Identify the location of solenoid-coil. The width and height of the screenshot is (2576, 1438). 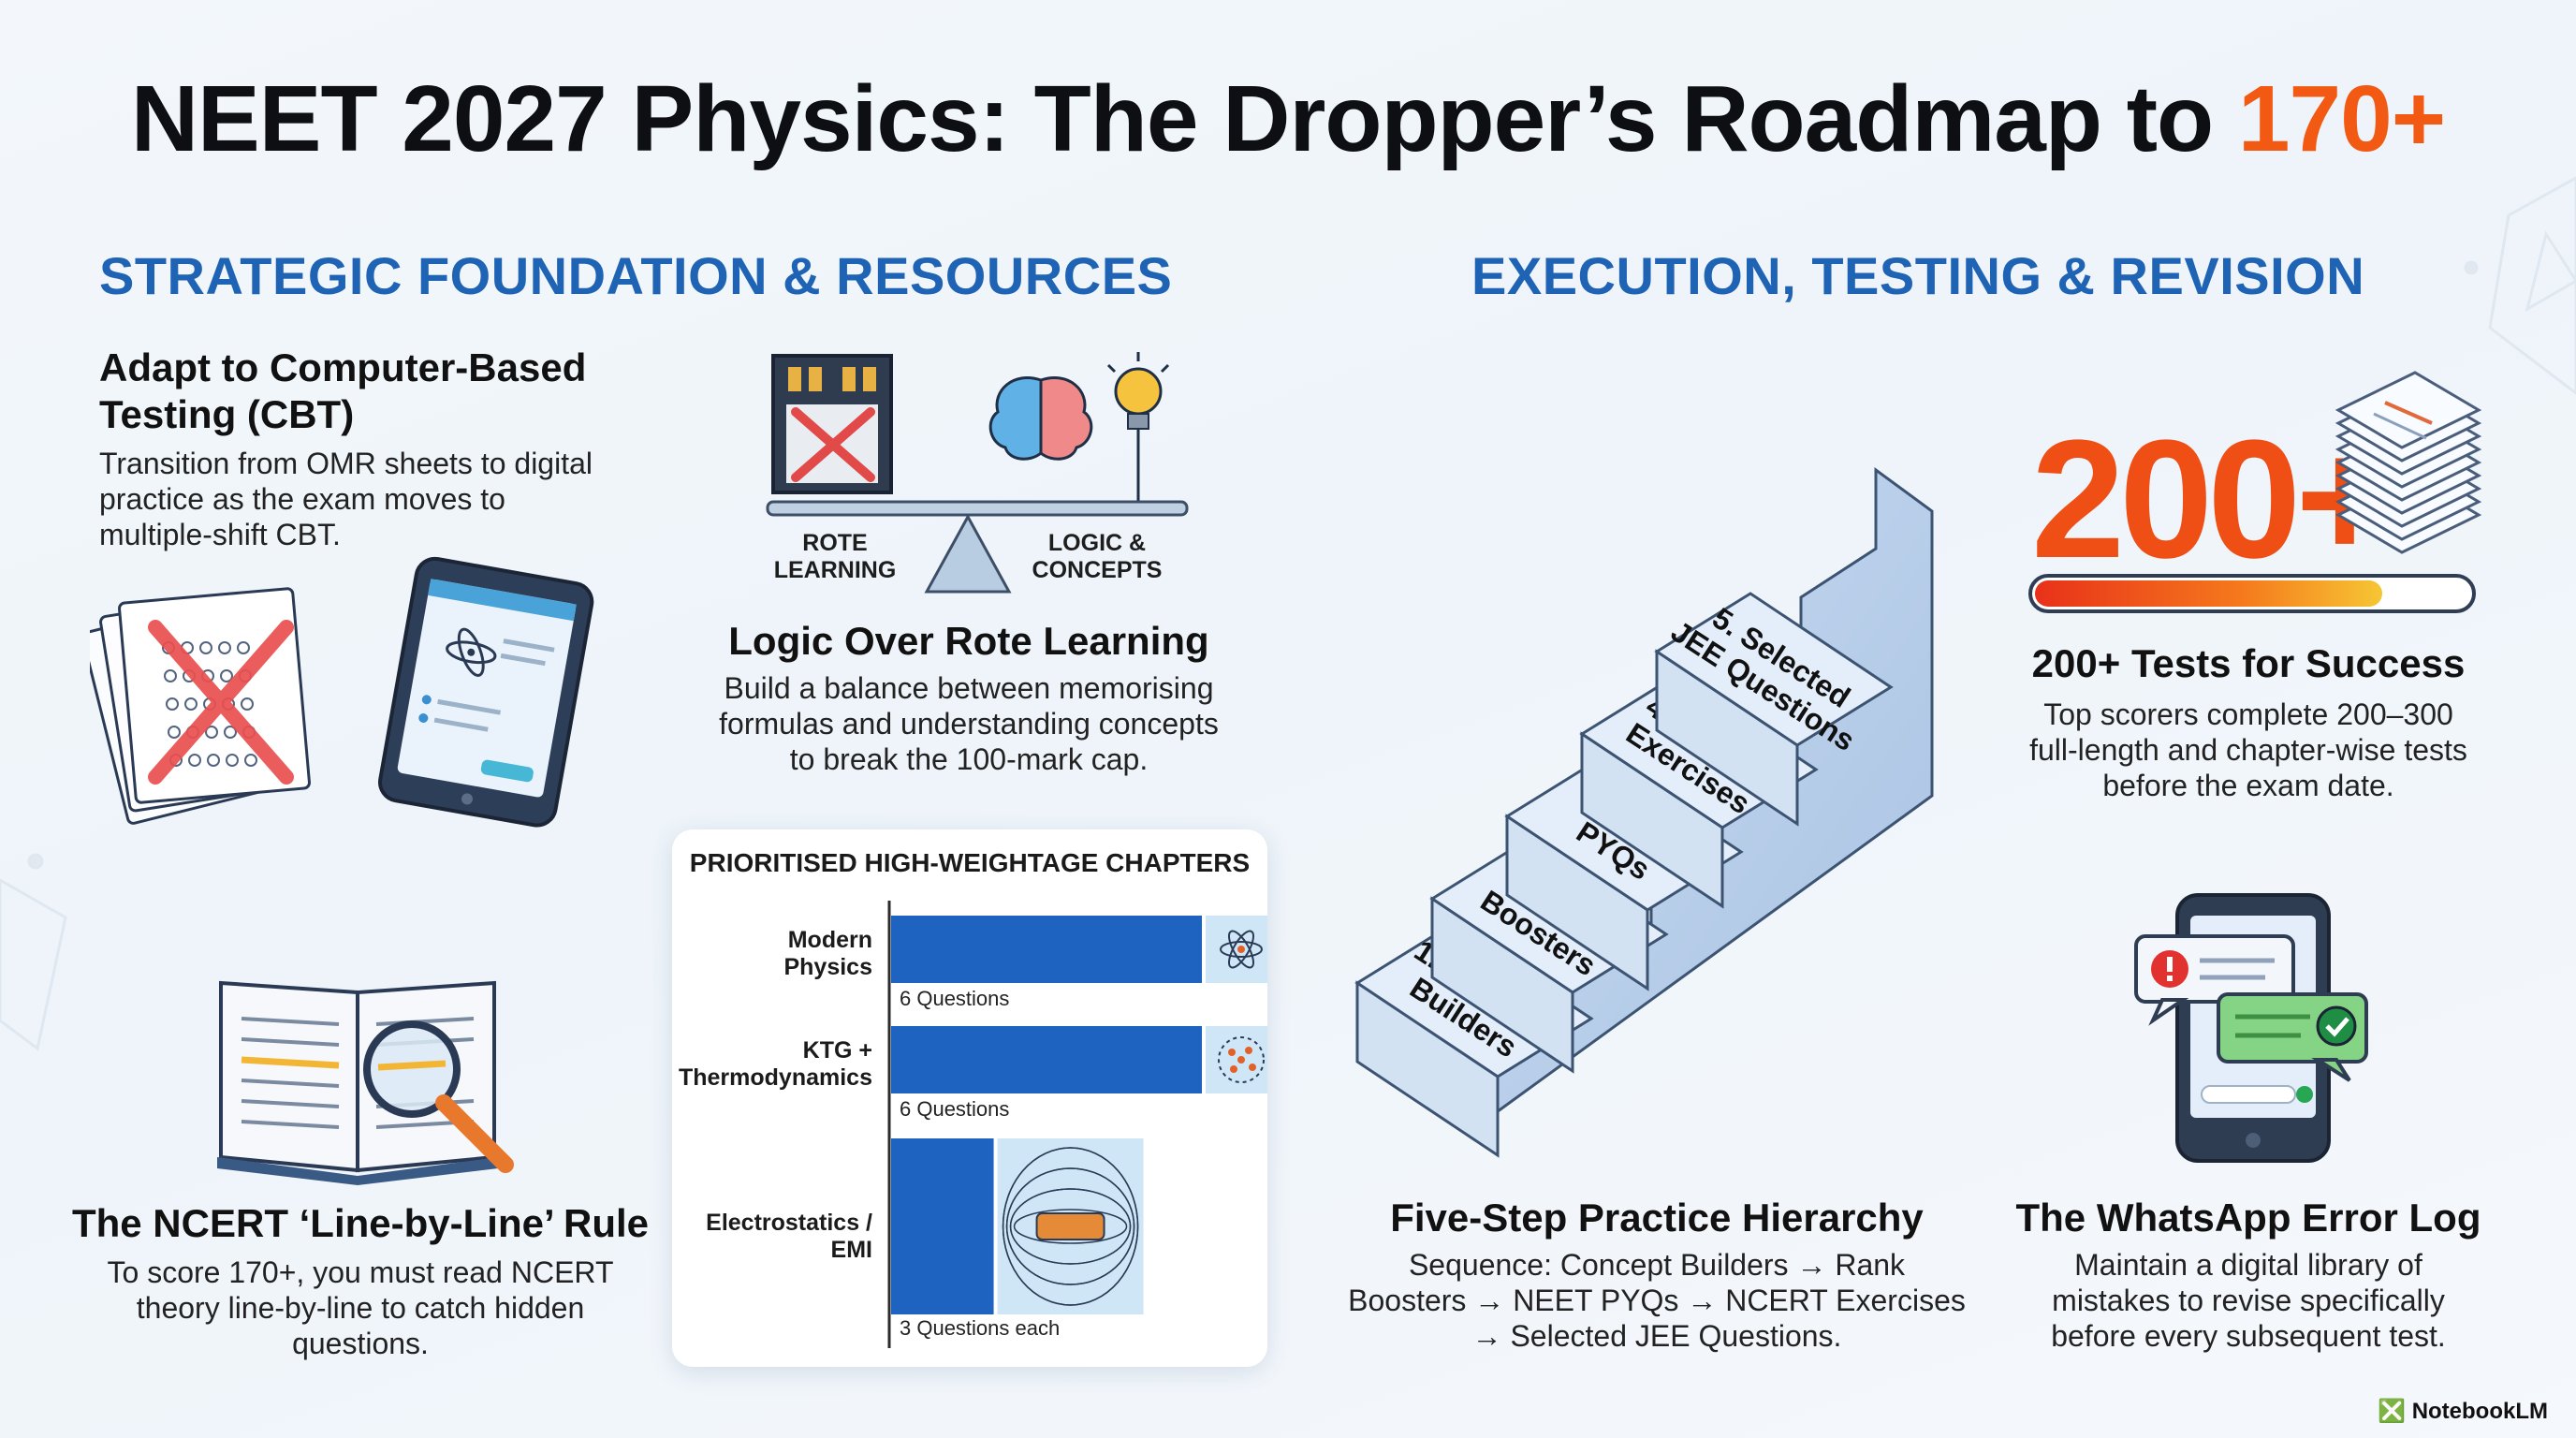
(1070, 1226).